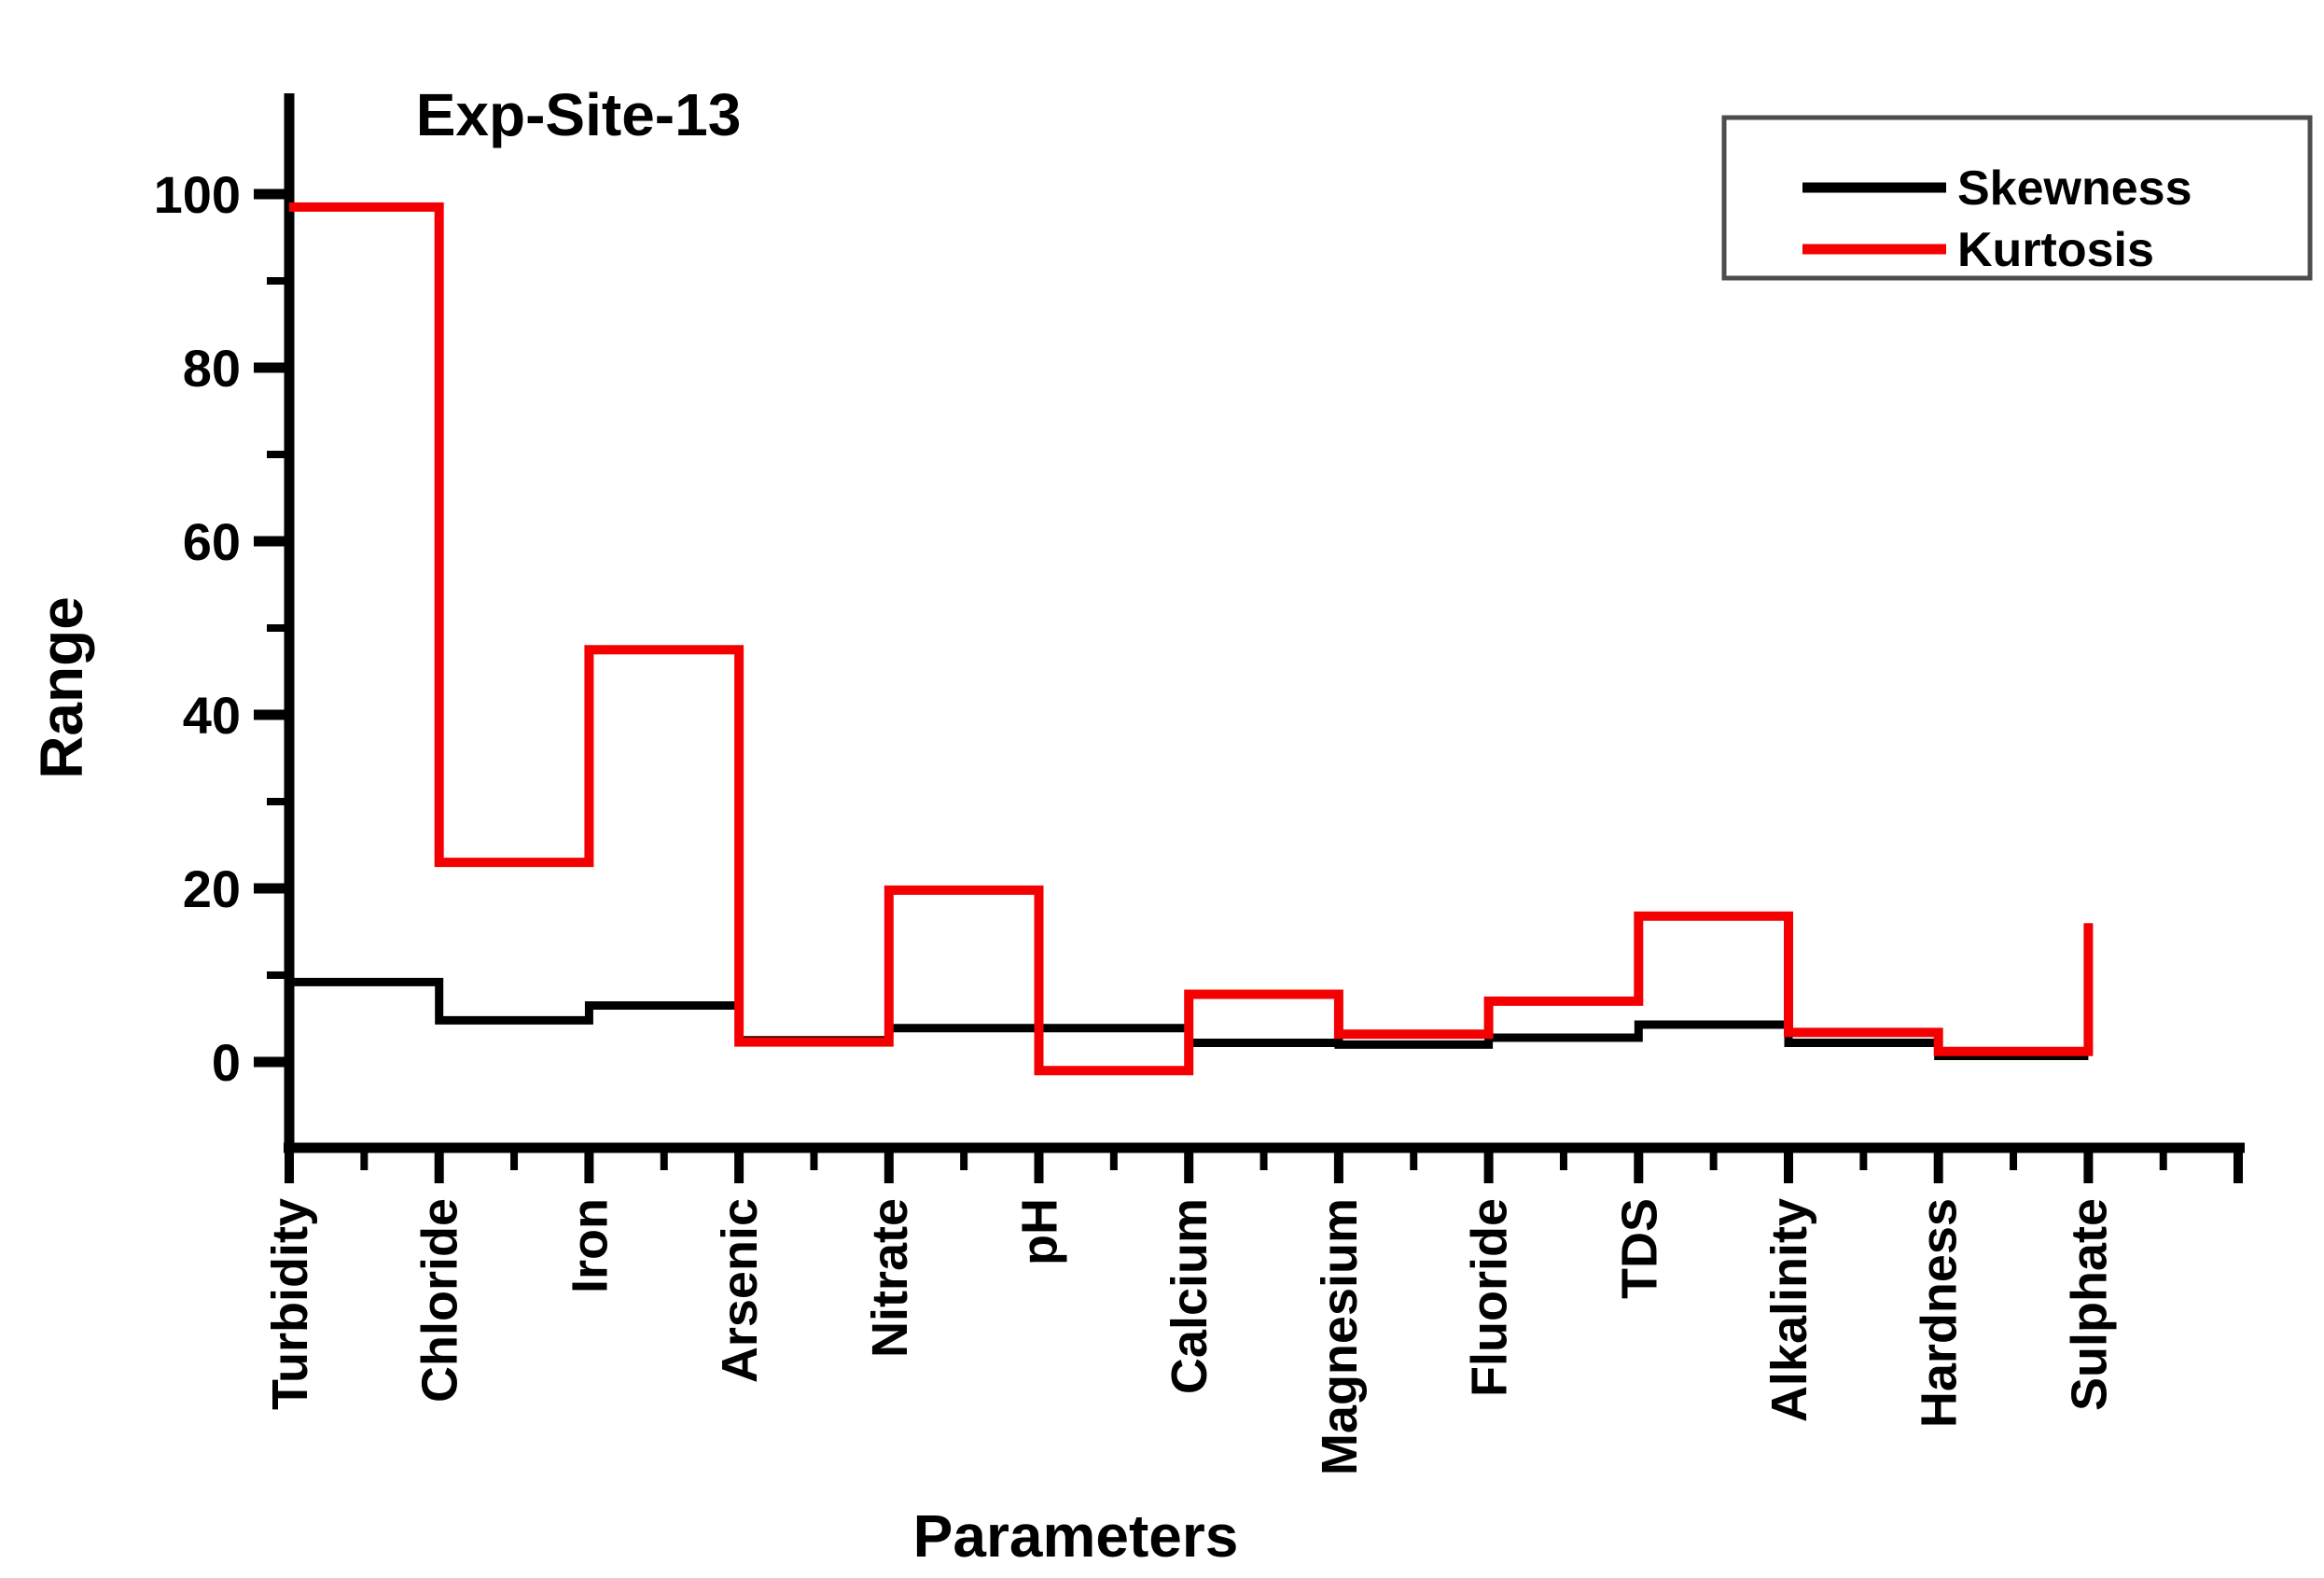  I want to click on y-axis-label: Range, so click(61, 688).